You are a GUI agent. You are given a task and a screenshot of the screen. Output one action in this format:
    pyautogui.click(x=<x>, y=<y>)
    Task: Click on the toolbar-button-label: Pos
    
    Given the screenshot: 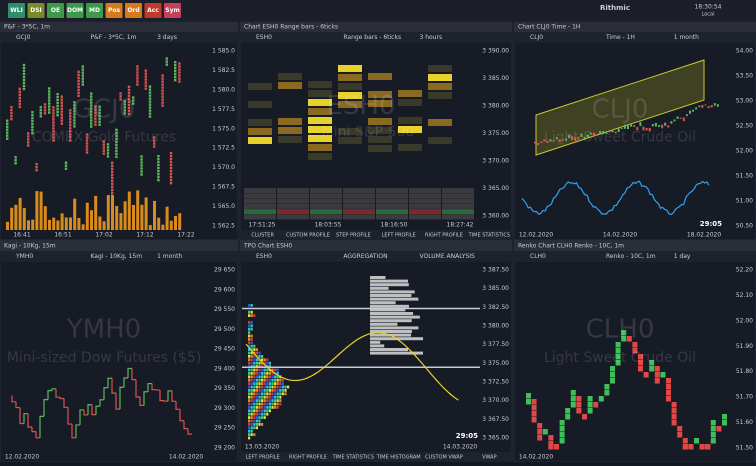 What is the action you would take?
    pyautogui.click(x=114, y=10)
    